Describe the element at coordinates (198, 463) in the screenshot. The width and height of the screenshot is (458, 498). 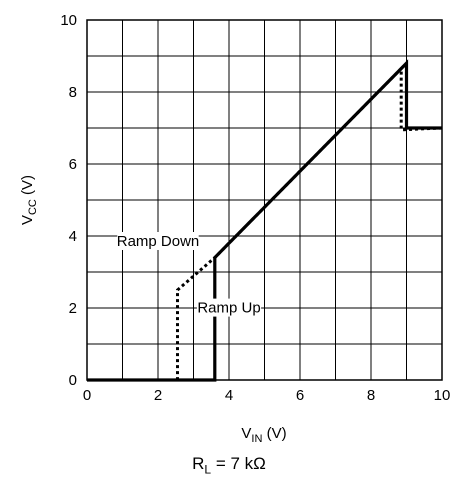
I see `caption-main: R` at that location.